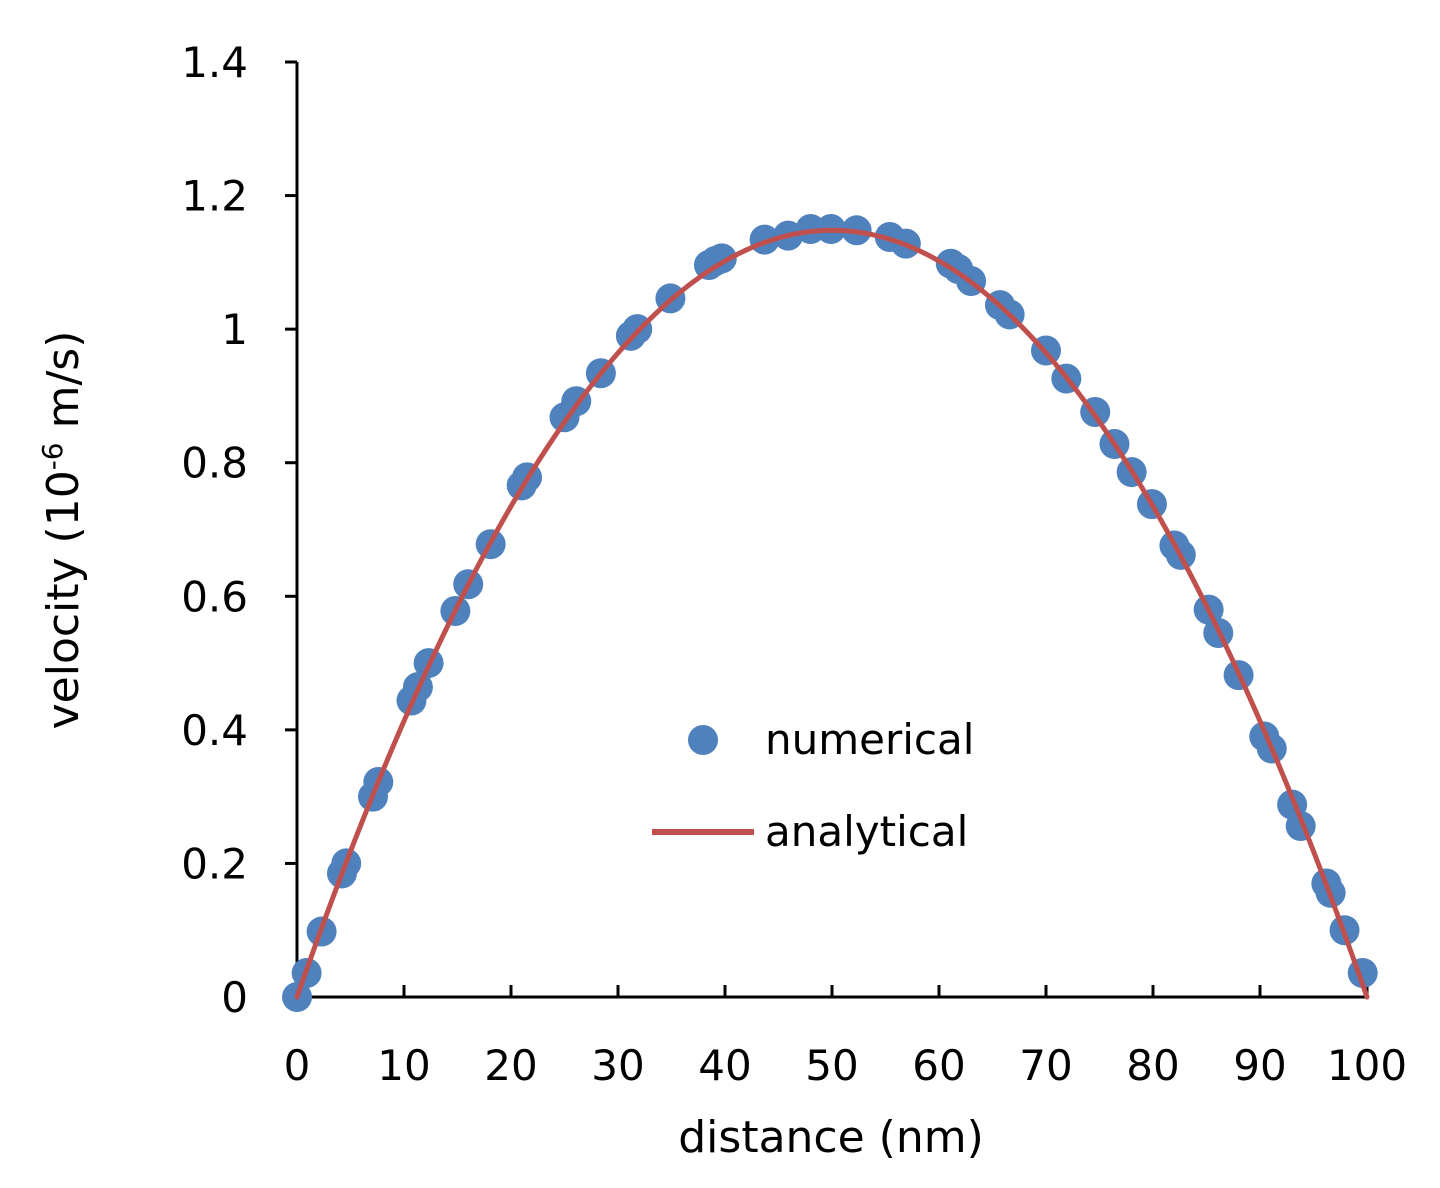  Describe the element at coordinates (403, 1065) in the screenshot. I see `x-tick-label: 10` at that location.